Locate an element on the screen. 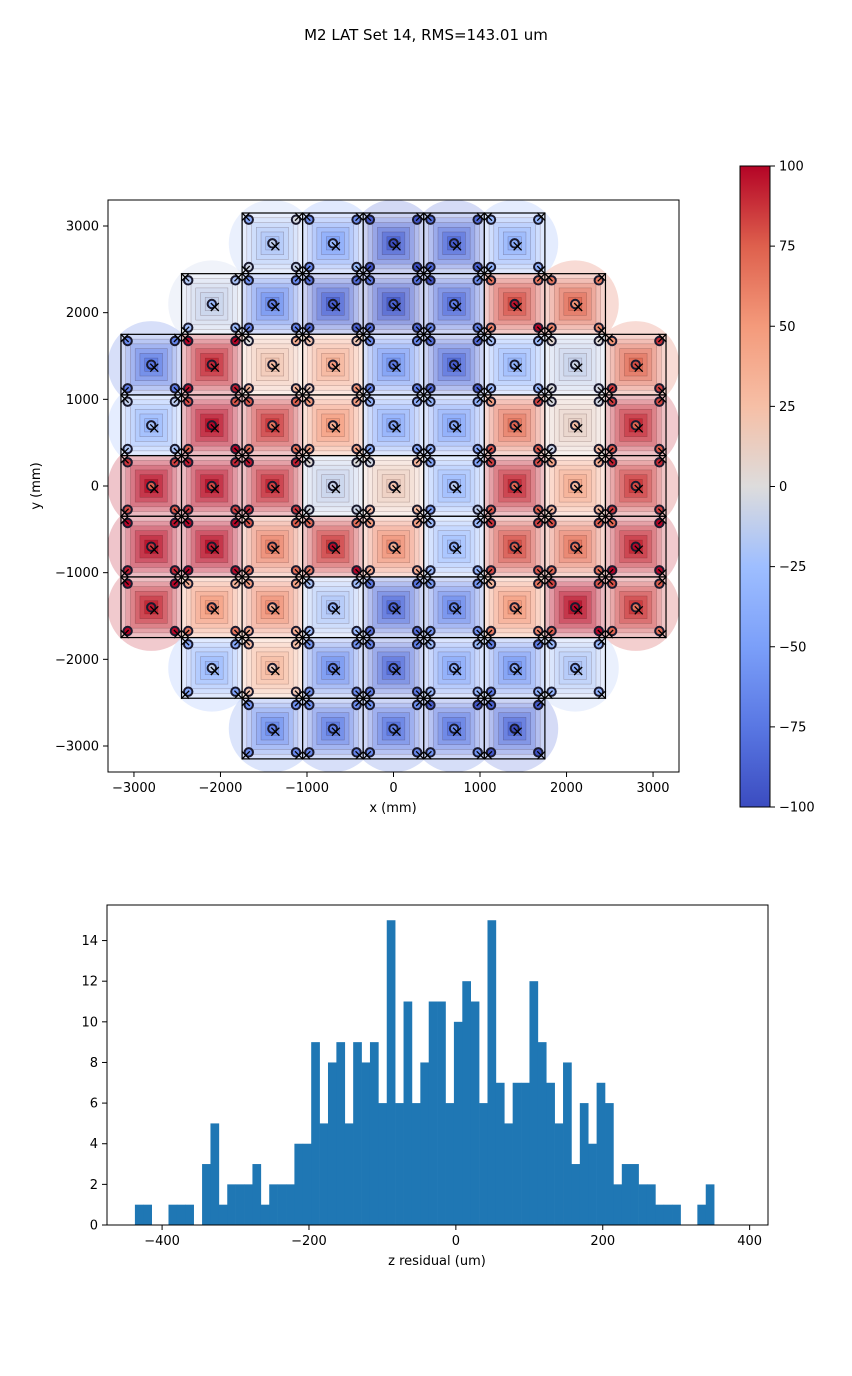 Image resolution: width=852 pixels, height=1376 pixels. panel-r6-c5 is located at coordinates (454, 607).